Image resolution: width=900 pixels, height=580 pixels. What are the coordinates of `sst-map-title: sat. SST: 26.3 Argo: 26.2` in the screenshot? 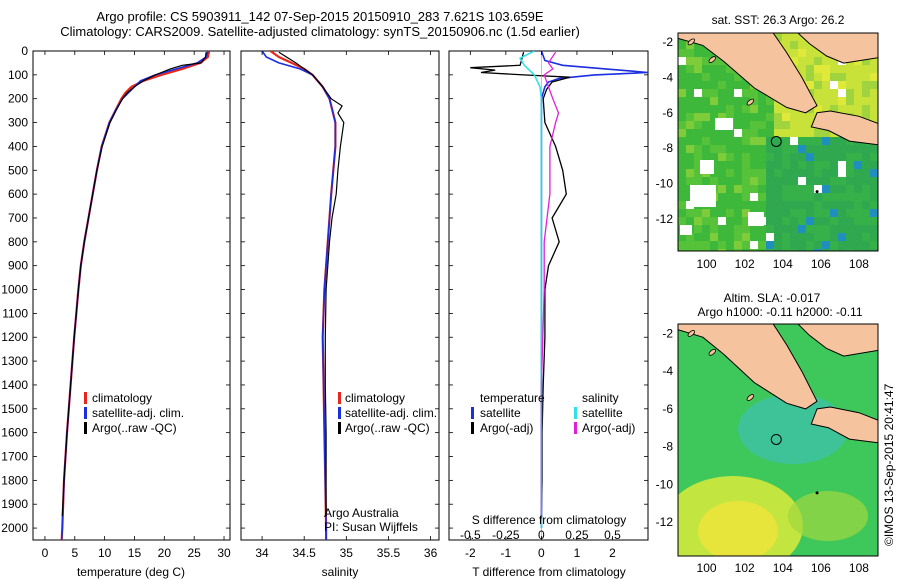 It's located at (778, 20).